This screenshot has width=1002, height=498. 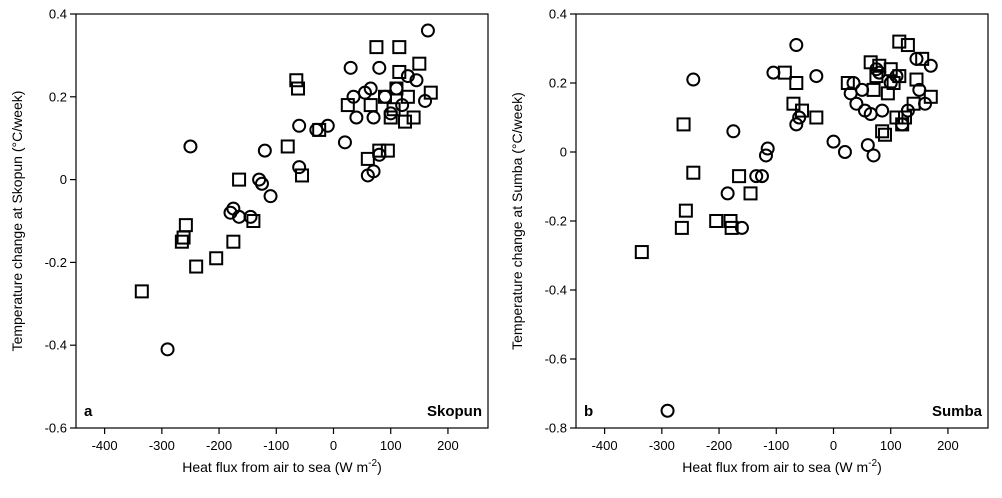 I want to click on y-axis-label: Temperature change at Sumba (°C/week), so click(x=517, y=221).